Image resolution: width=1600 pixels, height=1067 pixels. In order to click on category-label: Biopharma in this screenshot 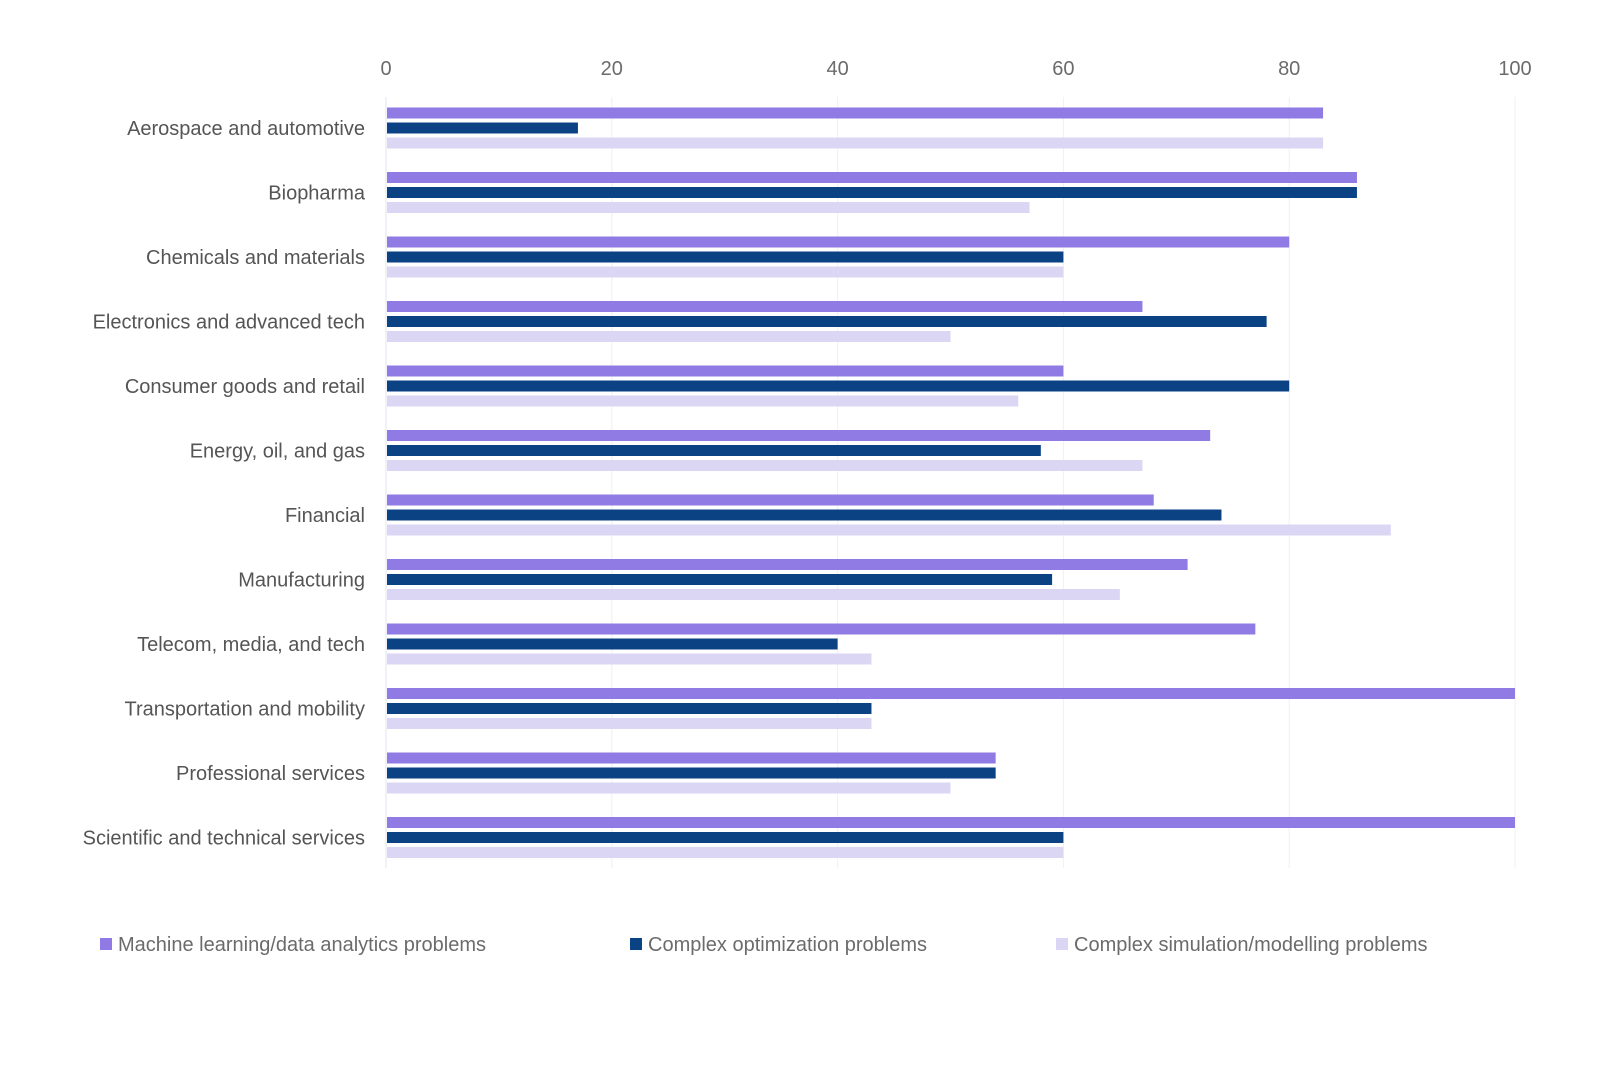, I will do `click(317, 194)`.